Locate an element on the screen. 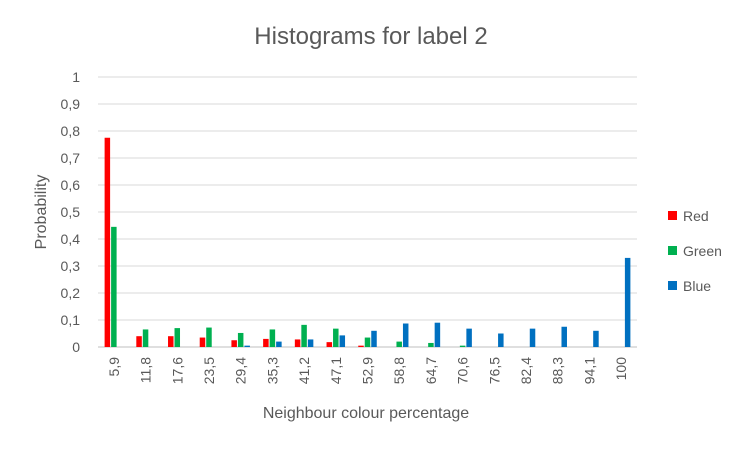 The image size is (750, 449). y-tick-label: 0,6 is located at coordinates (71, 185).